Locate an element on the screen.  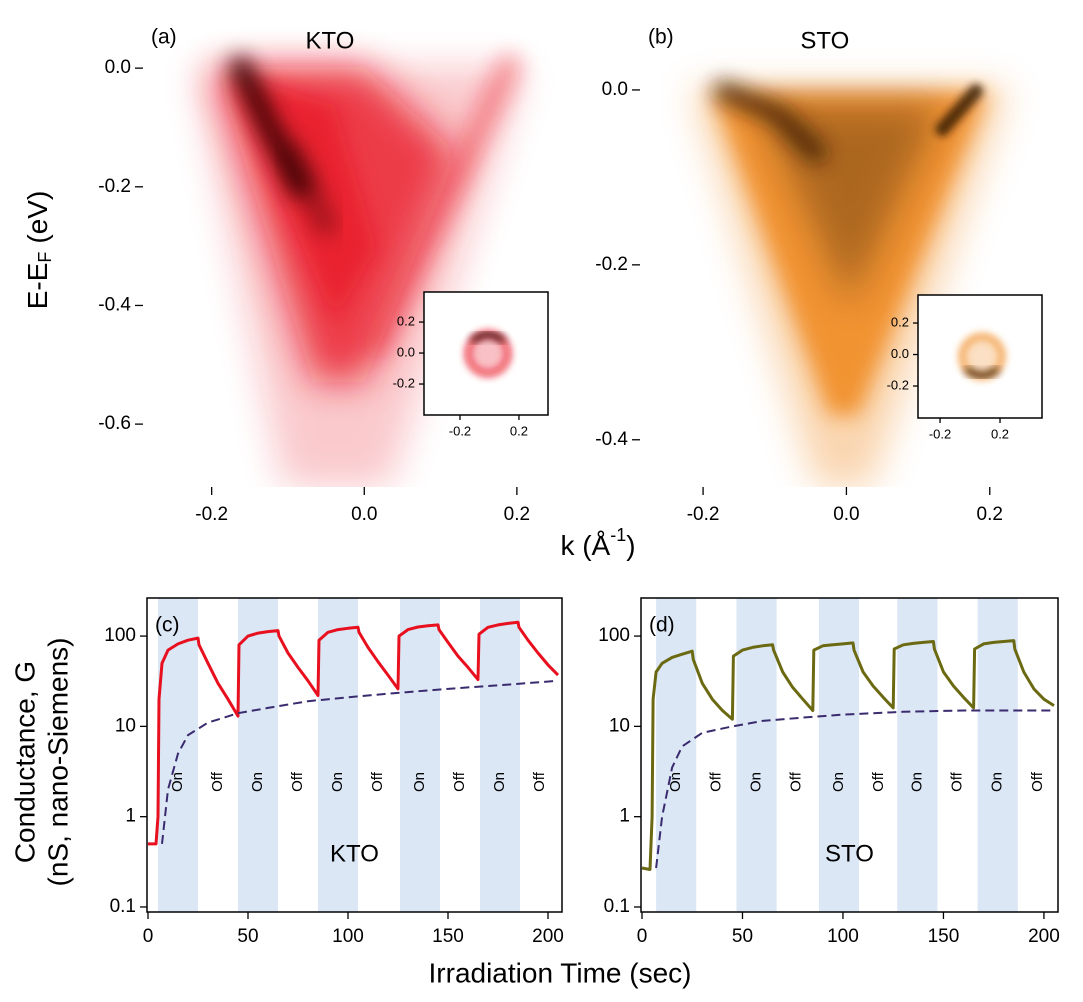
y-tick-label: -0.6 is located at coordinates (114, 423).